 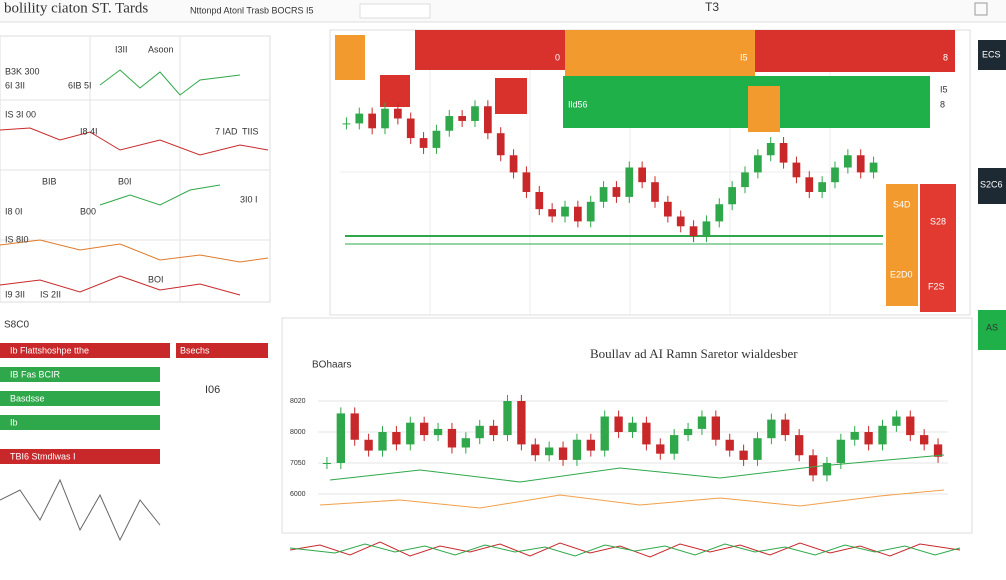 I want to click on panel-label: B00, so click(x=88, y=211).